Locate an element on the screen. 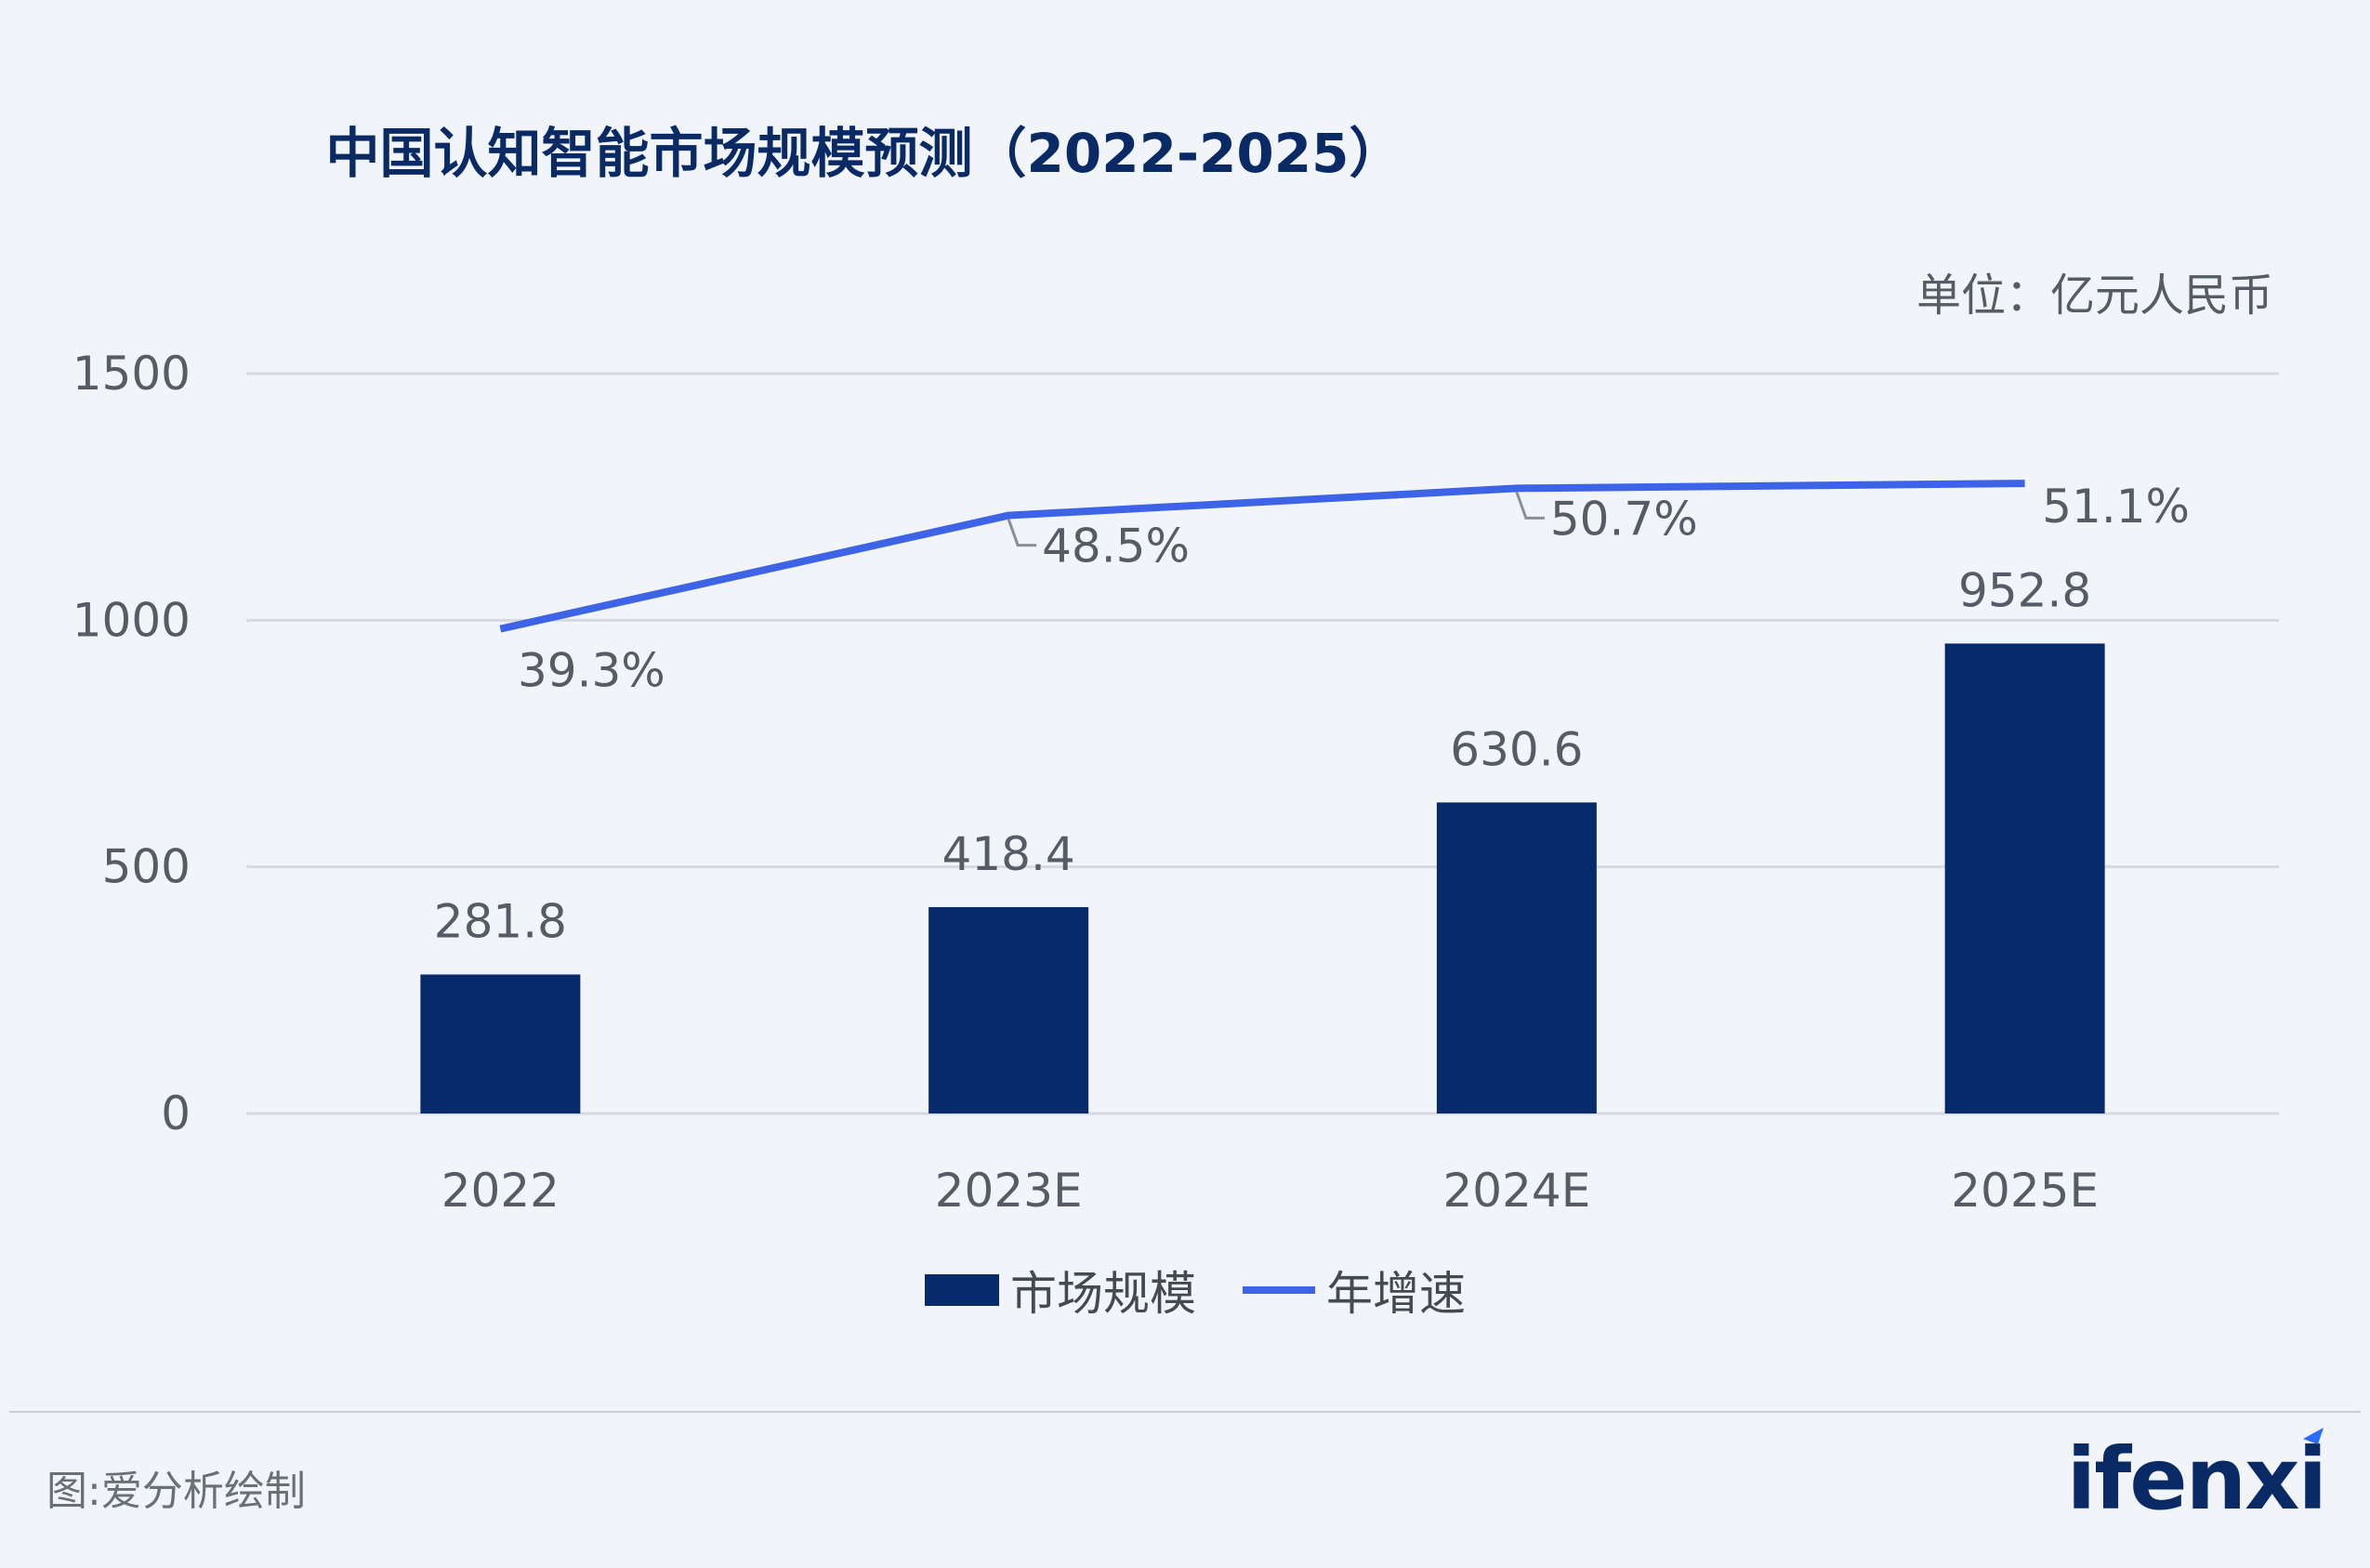  bar-2023E is located at coordinates (1009, 1010).